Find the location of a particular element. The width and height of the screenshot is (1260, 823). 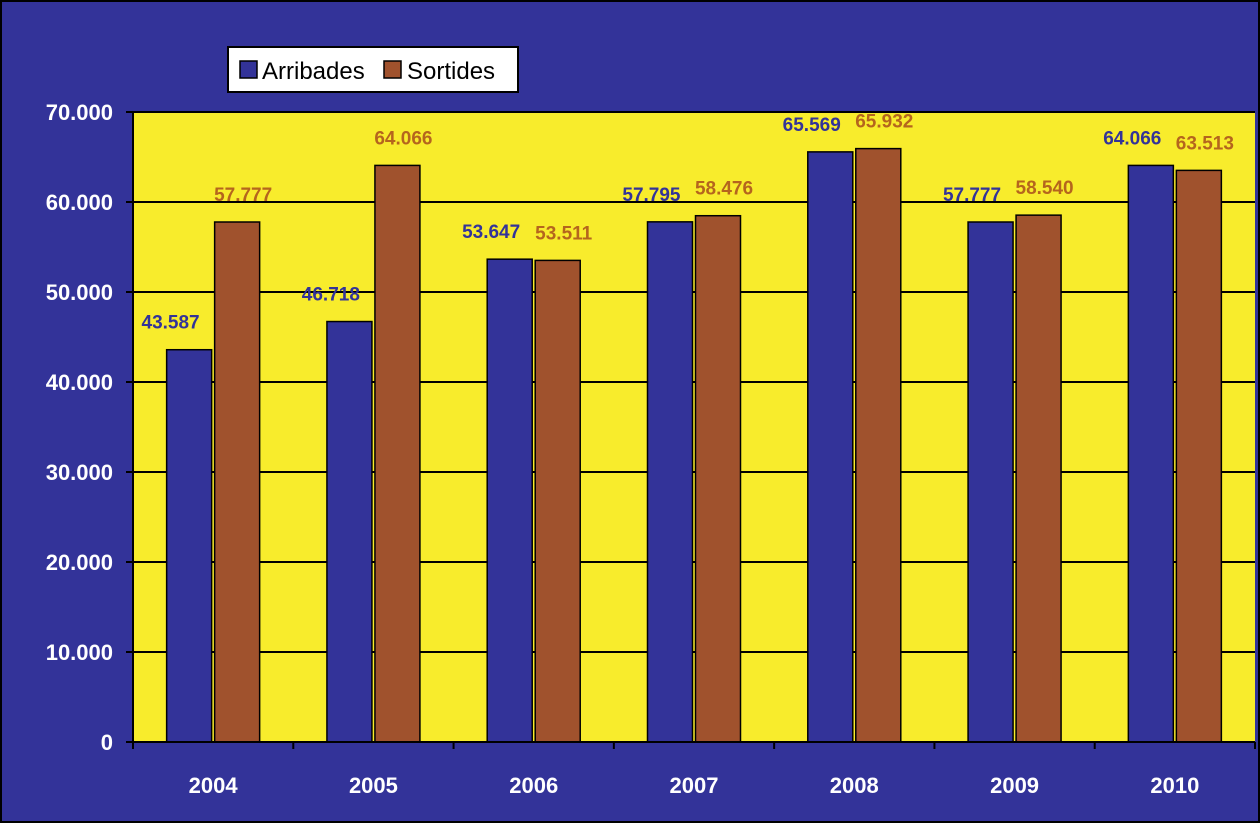

data-label-sortides-2007: 58.476 is located at coordinates (724, 189).